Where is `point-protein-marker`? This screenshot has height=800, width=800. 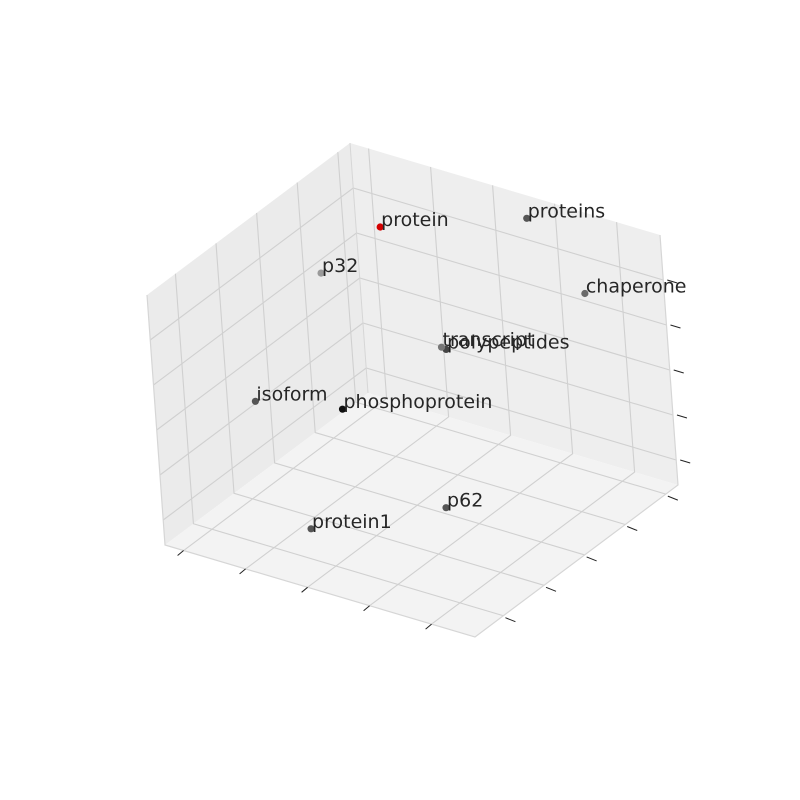
point-protein-marker is located at coordinates (380, 227).